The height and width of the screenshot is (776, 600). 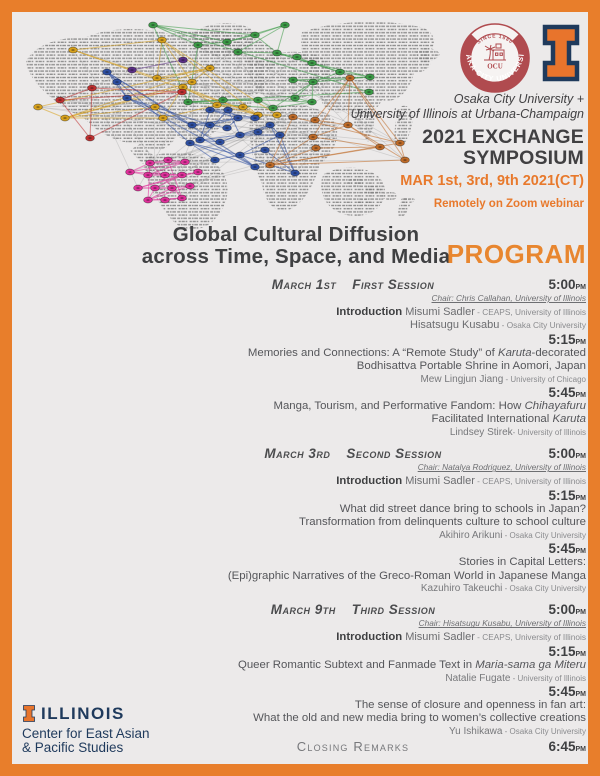 I want to click on session-header-text: March 3rd Second Session, so click(x=352, y=453).